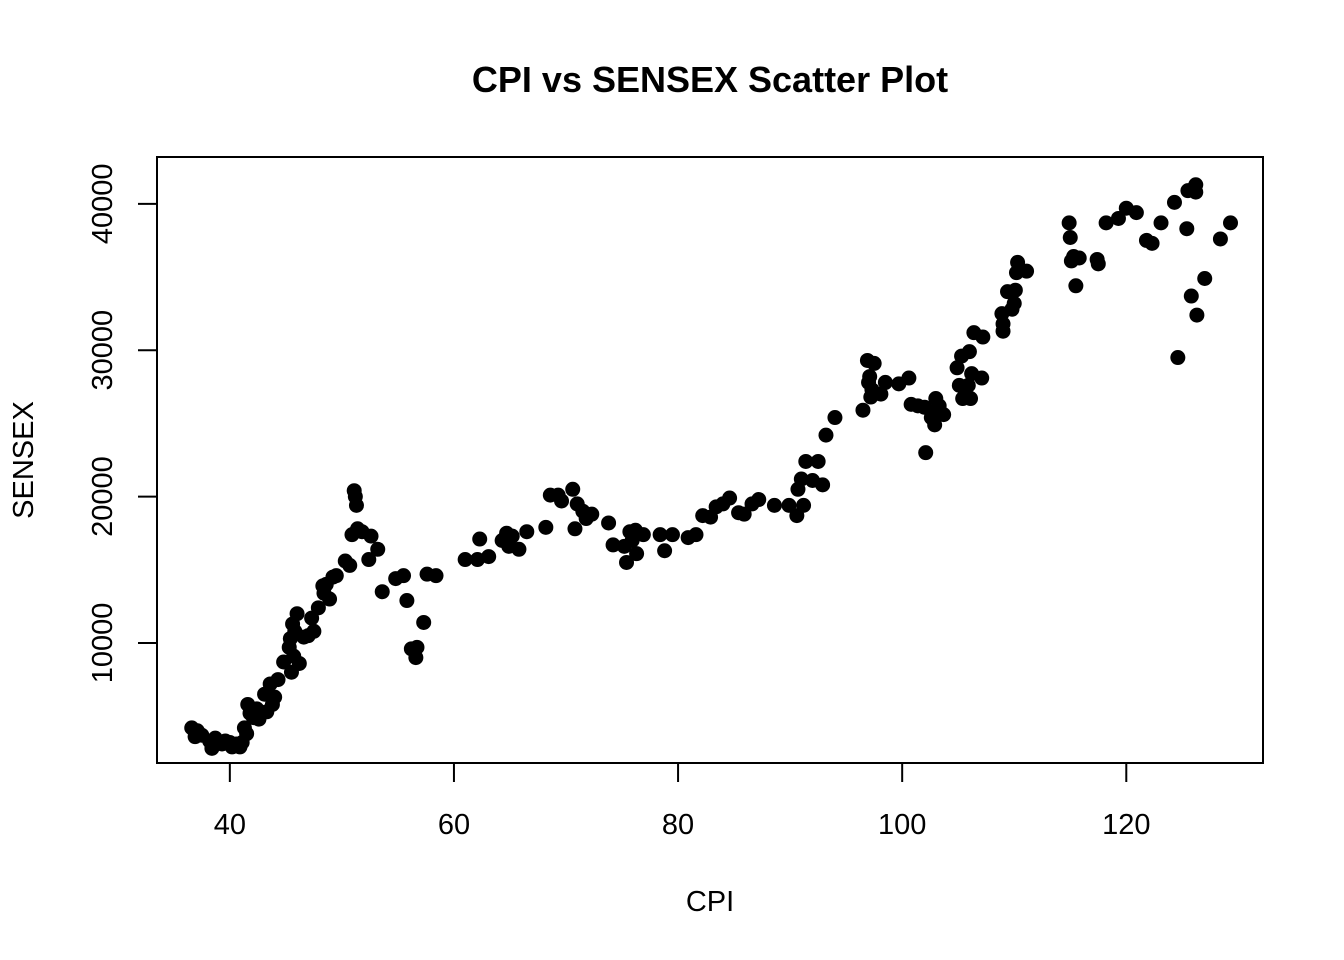 The height and width of the screenshot is (960, 1344). Describe the element at coordinates (678, 825) in the screenshot. I see `x-tick-label: 80` at that location.